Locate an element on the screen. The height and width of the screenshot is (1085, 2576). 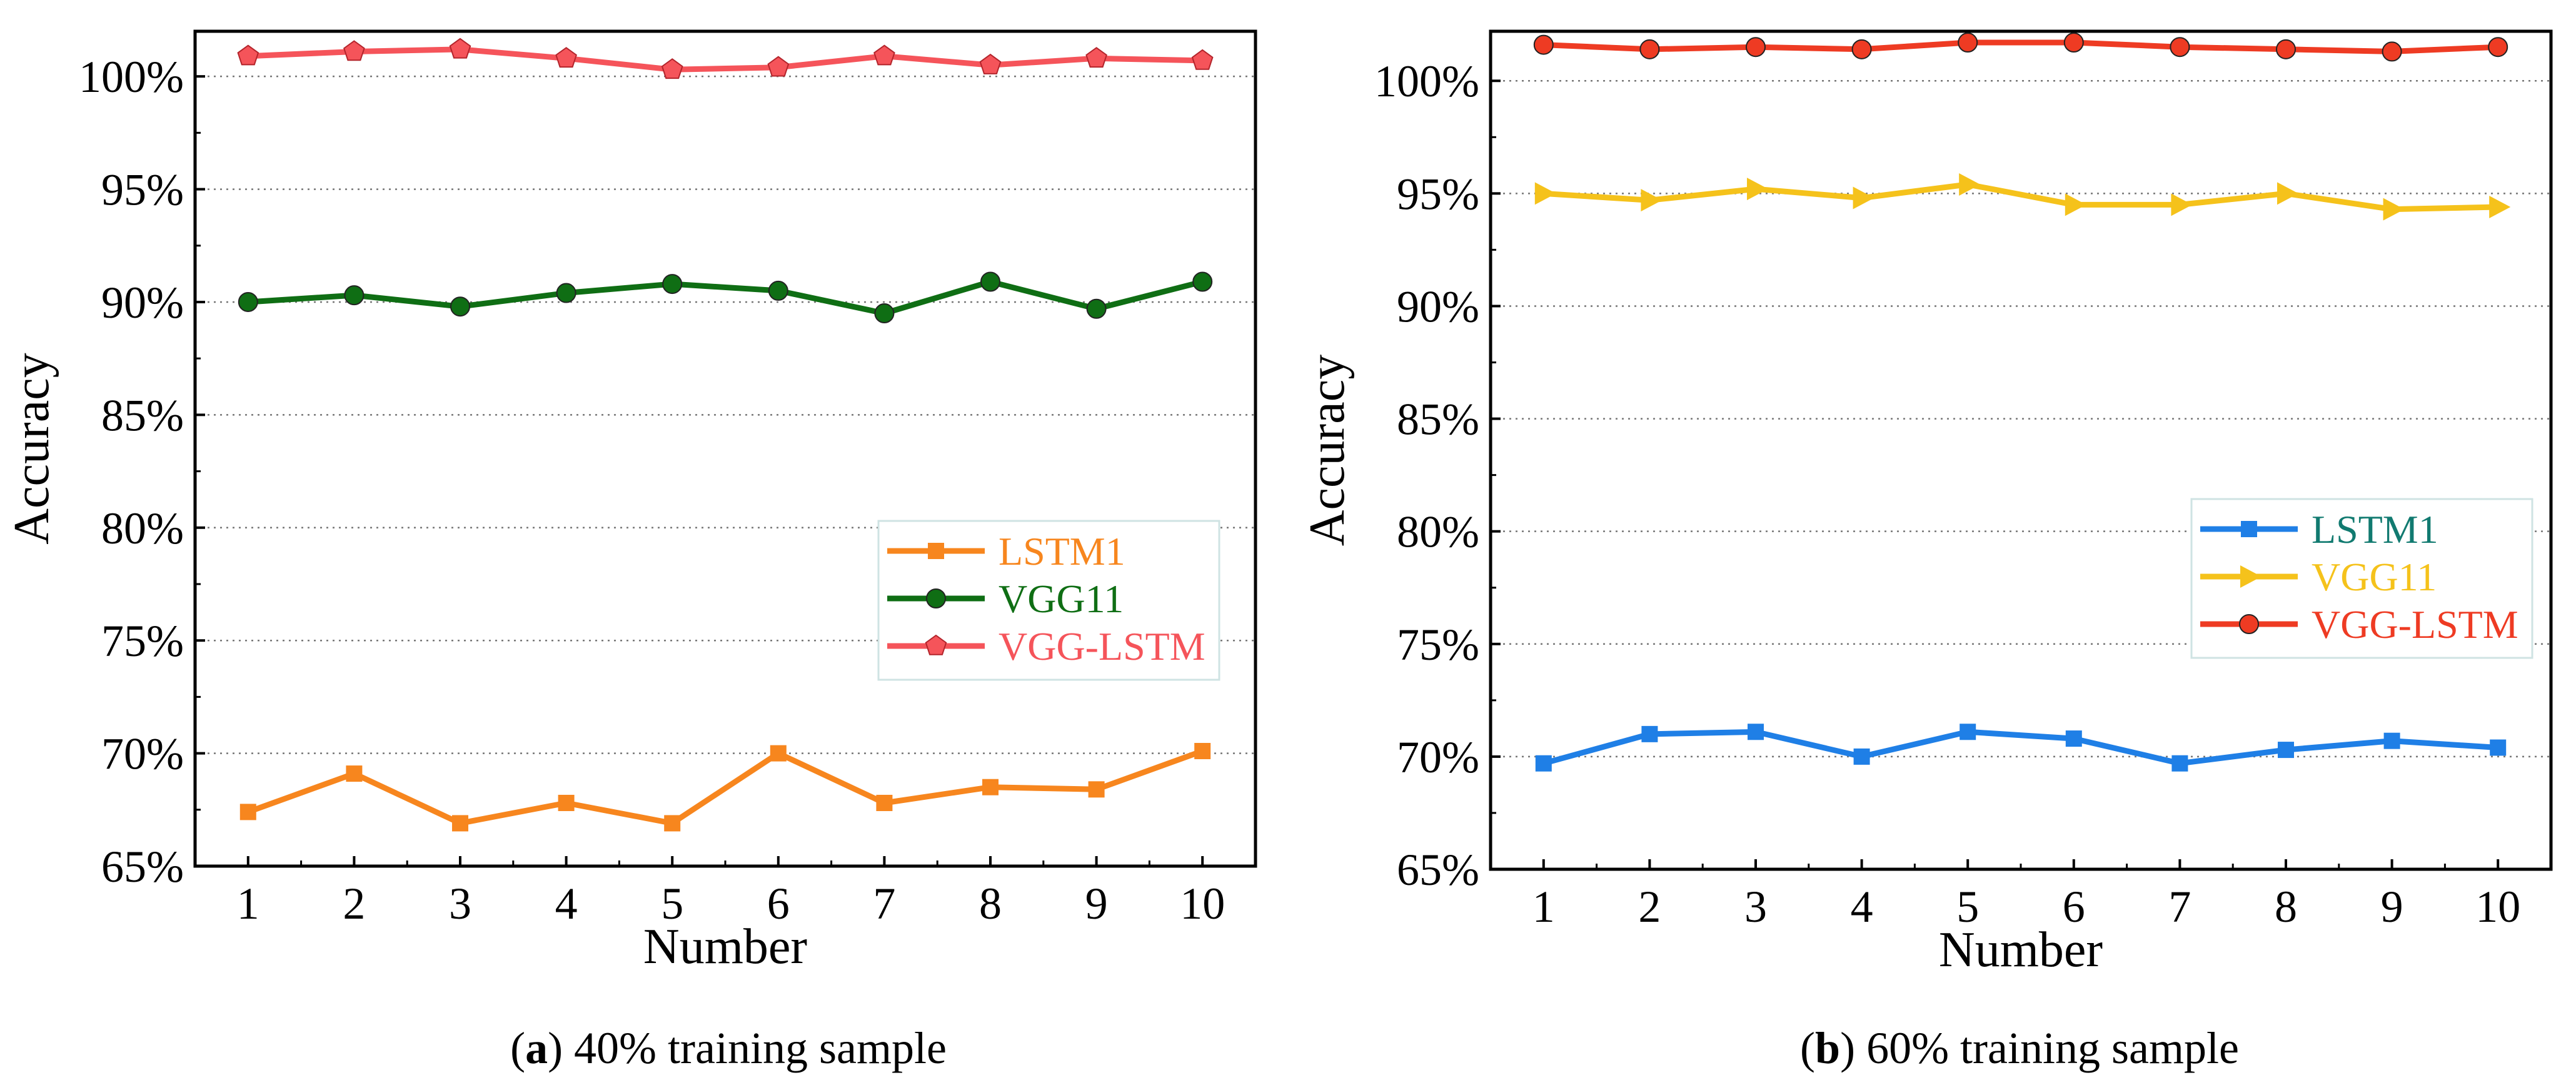
x-tick-label: 3 is located at coordinates (1756, 907).